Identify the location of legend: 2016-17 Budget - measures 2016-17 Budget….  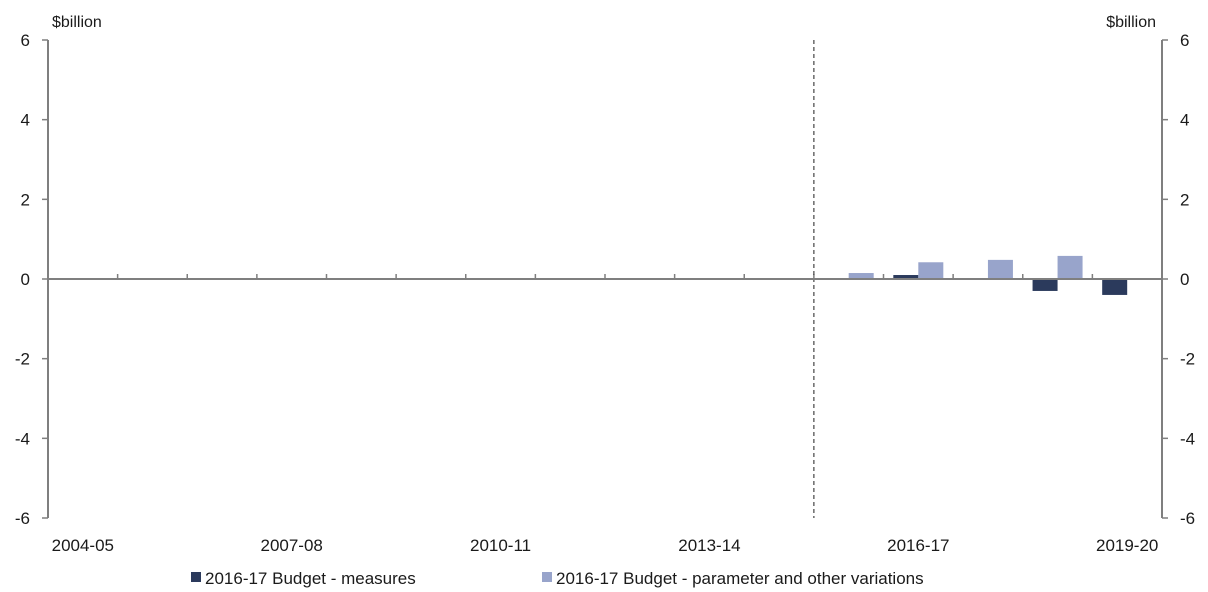
(557, 578).